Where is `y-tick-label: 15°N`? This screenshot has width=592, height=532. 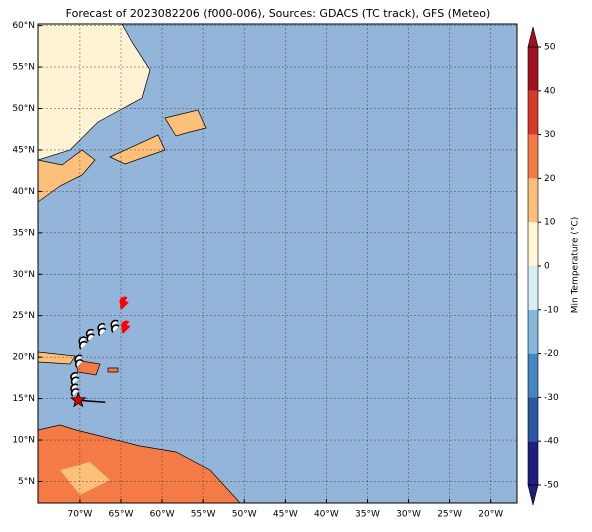 y-tick-label: 15°N is located at coordinates (23, 399).